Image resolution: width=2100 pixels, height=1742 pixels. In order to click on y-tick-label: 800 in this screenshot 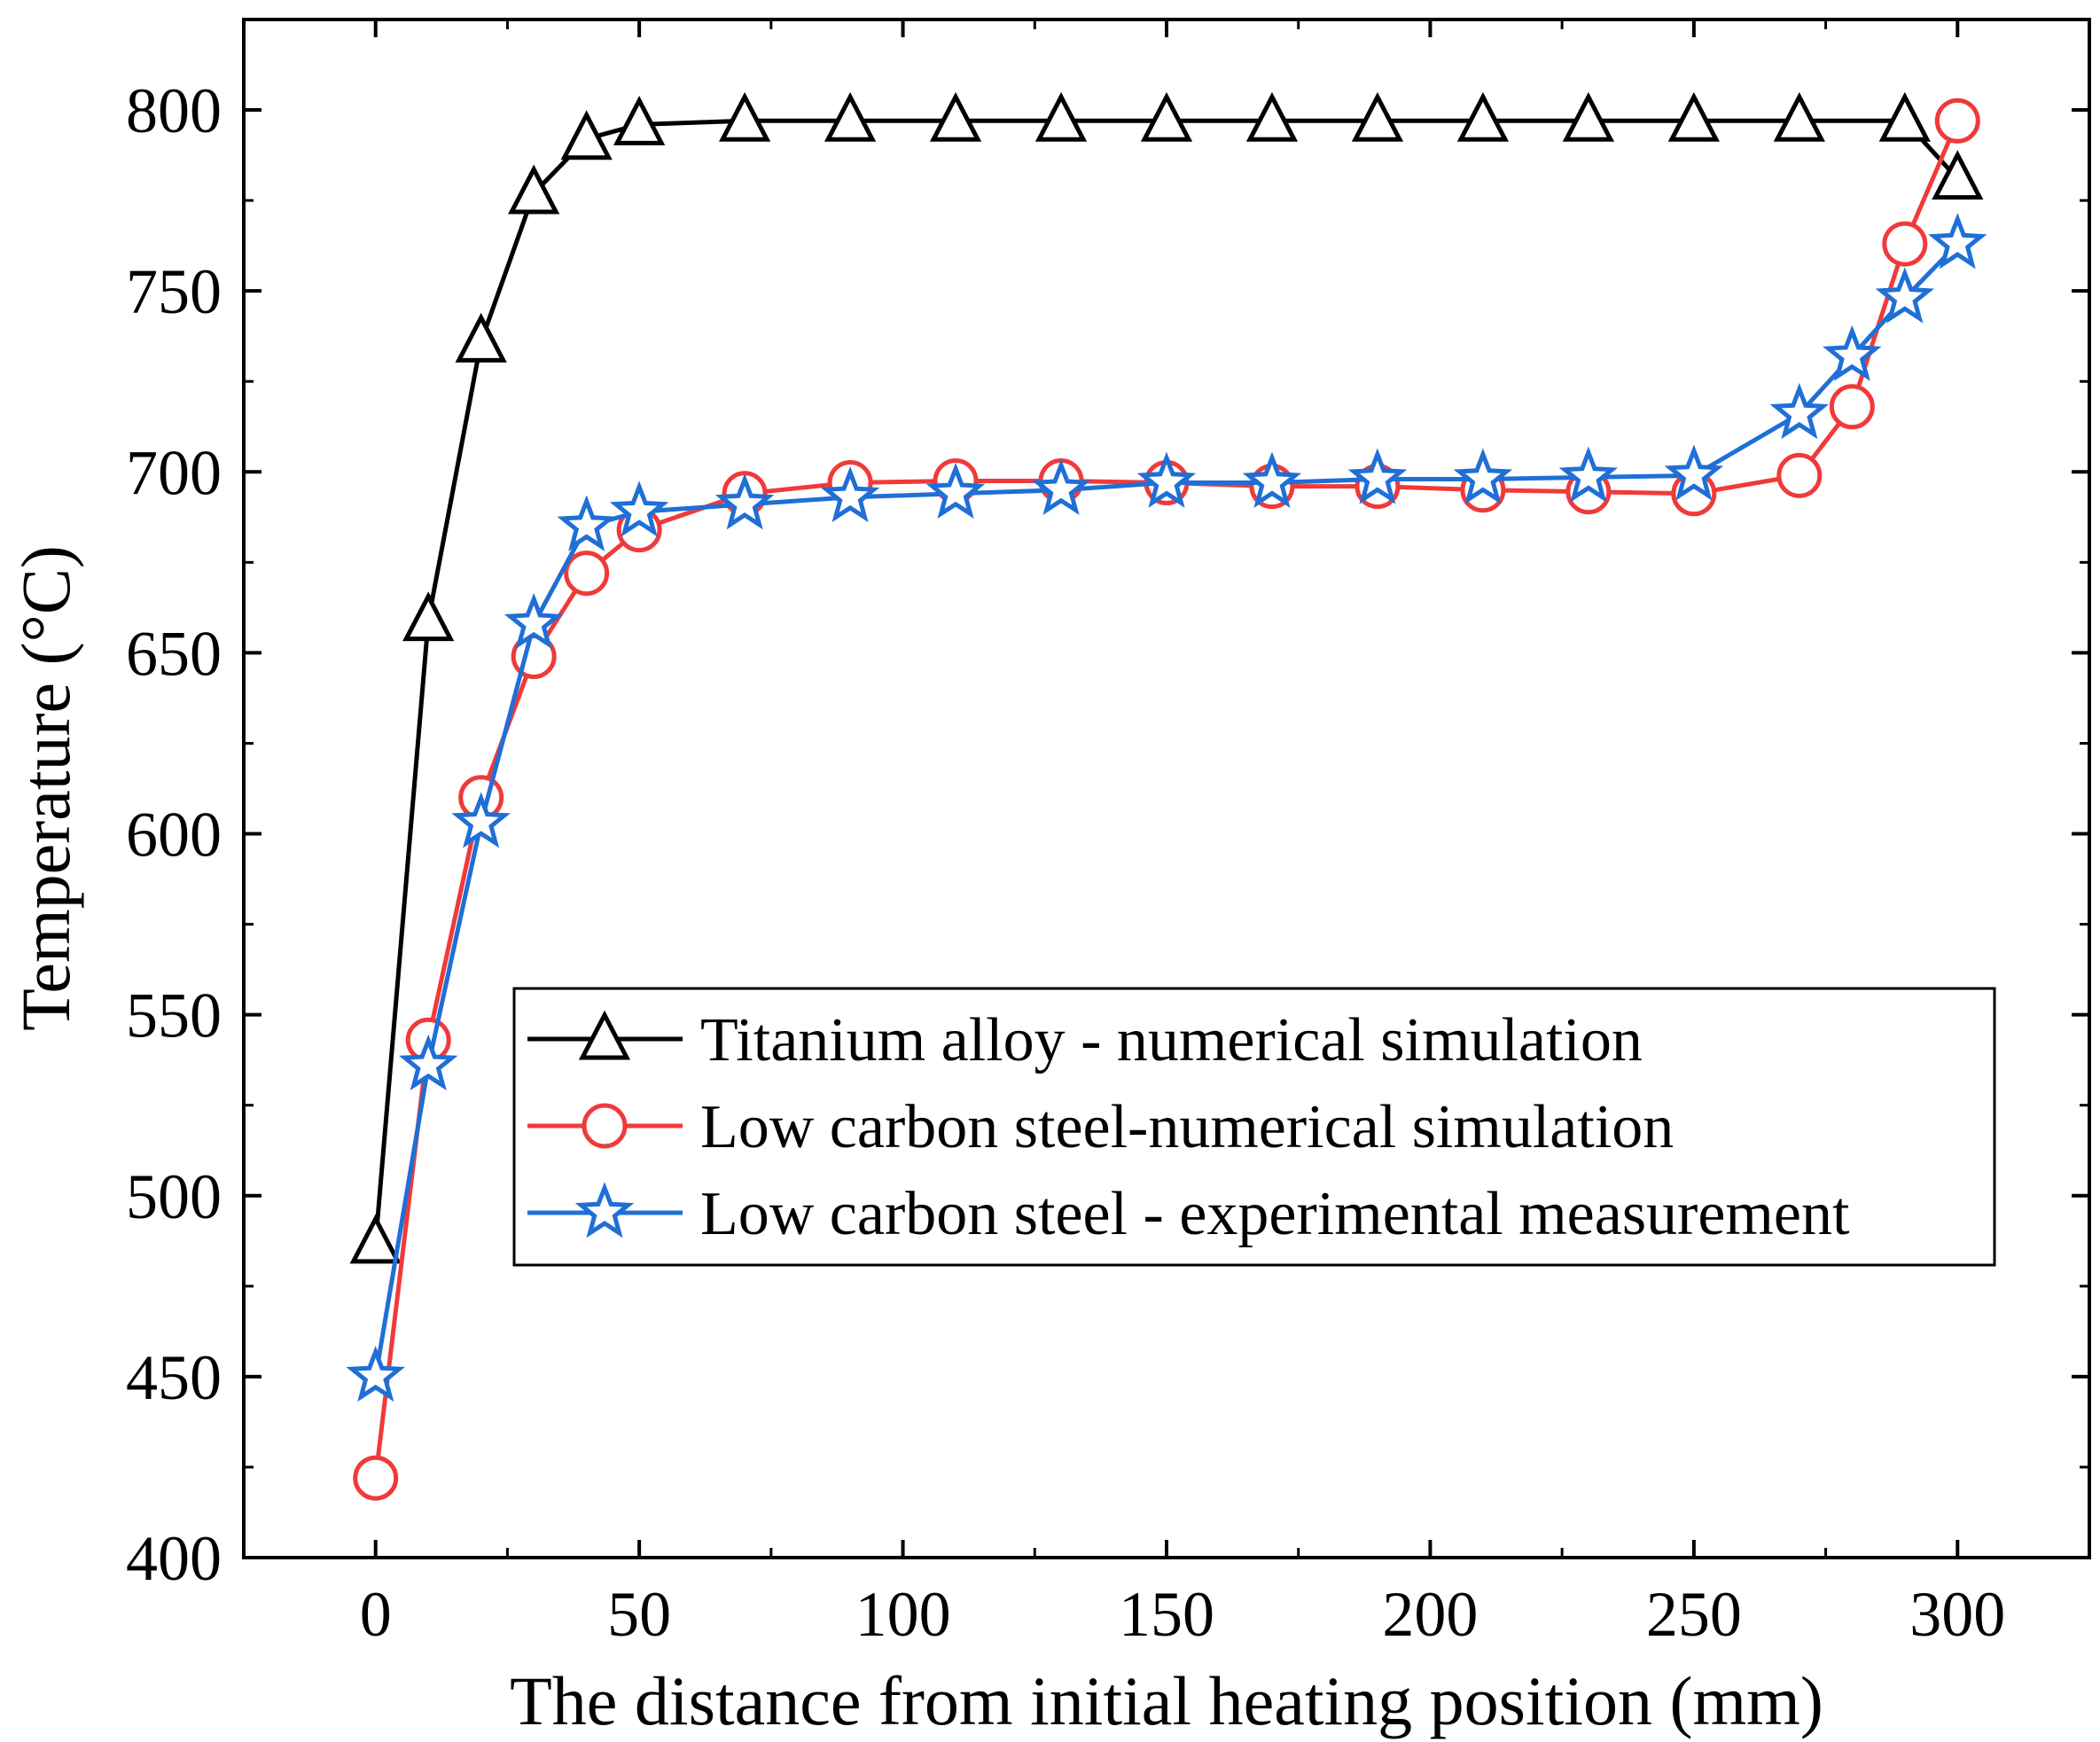, I will do `click(174, 110)`.